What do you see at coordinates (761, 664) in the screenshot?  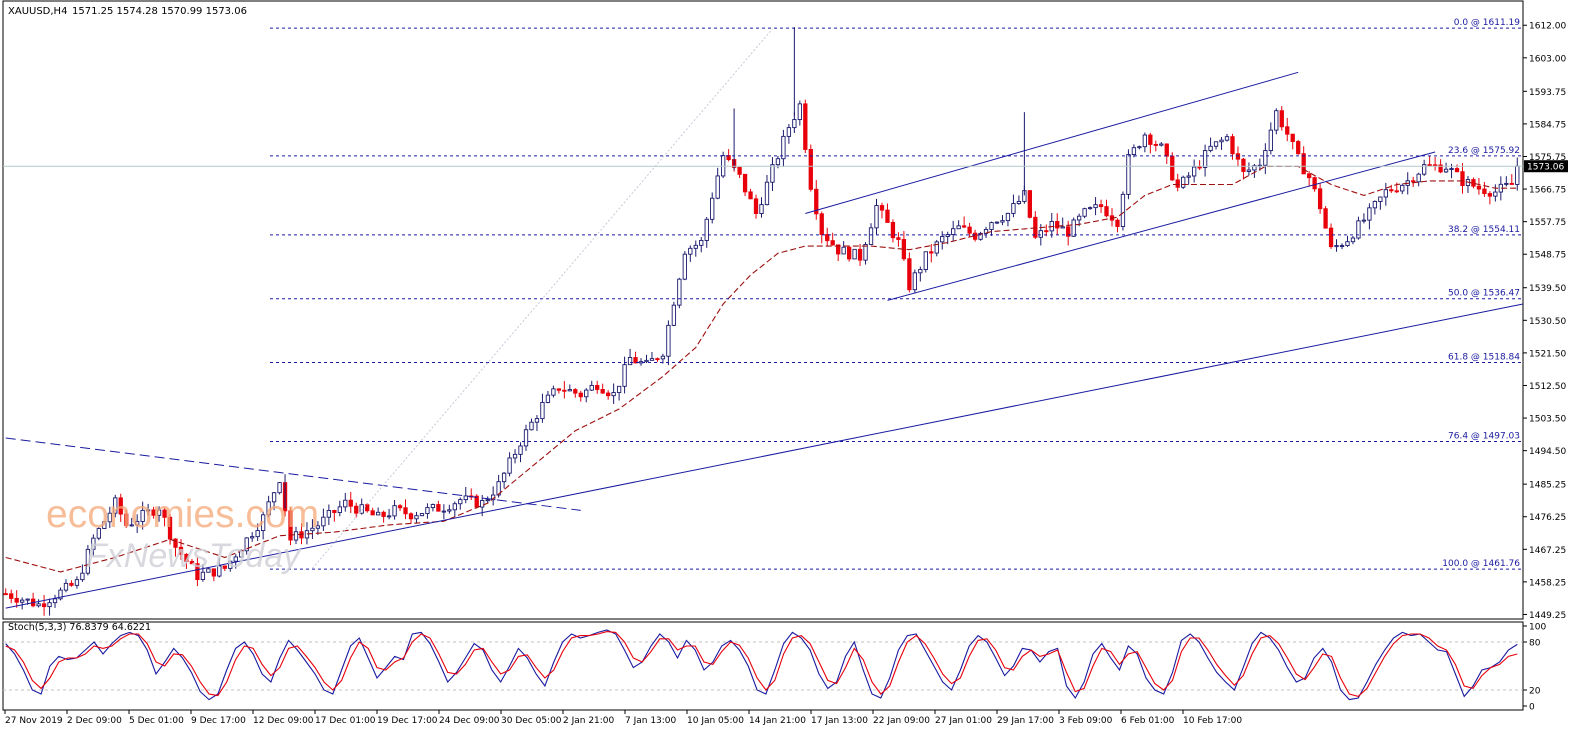 I see `stoch-signal-line` at bounding box center [761, 664].